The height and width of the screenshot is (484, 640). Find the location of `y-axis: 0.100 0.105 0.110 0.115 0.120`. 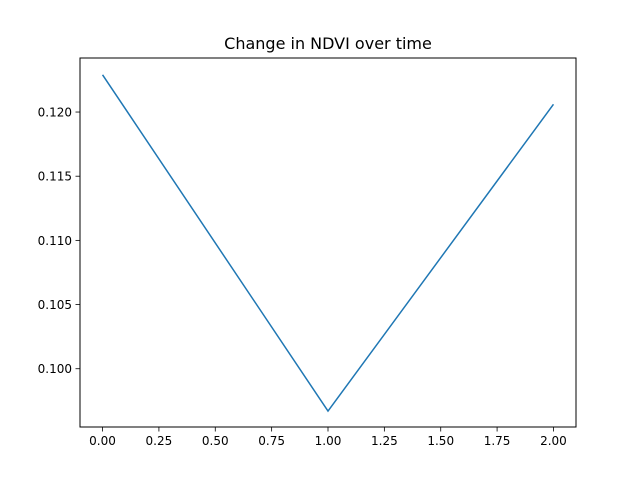

y-axis: 0.100 0.105 0.110 0.115 0.120 is located at coordinates (59, 241).